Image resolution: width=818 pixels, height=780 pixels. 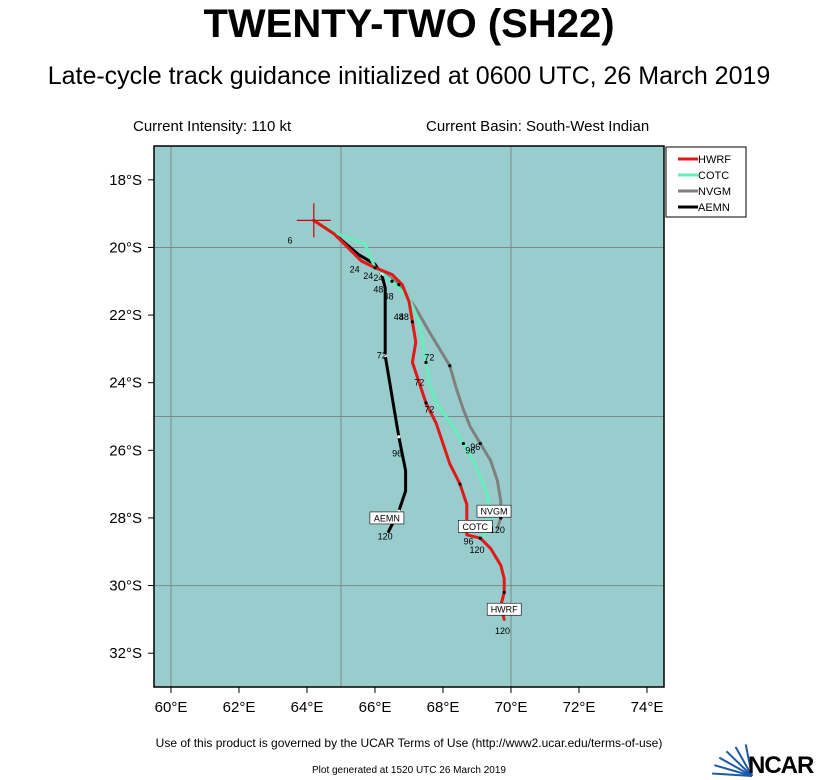 I want to click on lon-tick-label: 62°E, so click(x=239, y=707).